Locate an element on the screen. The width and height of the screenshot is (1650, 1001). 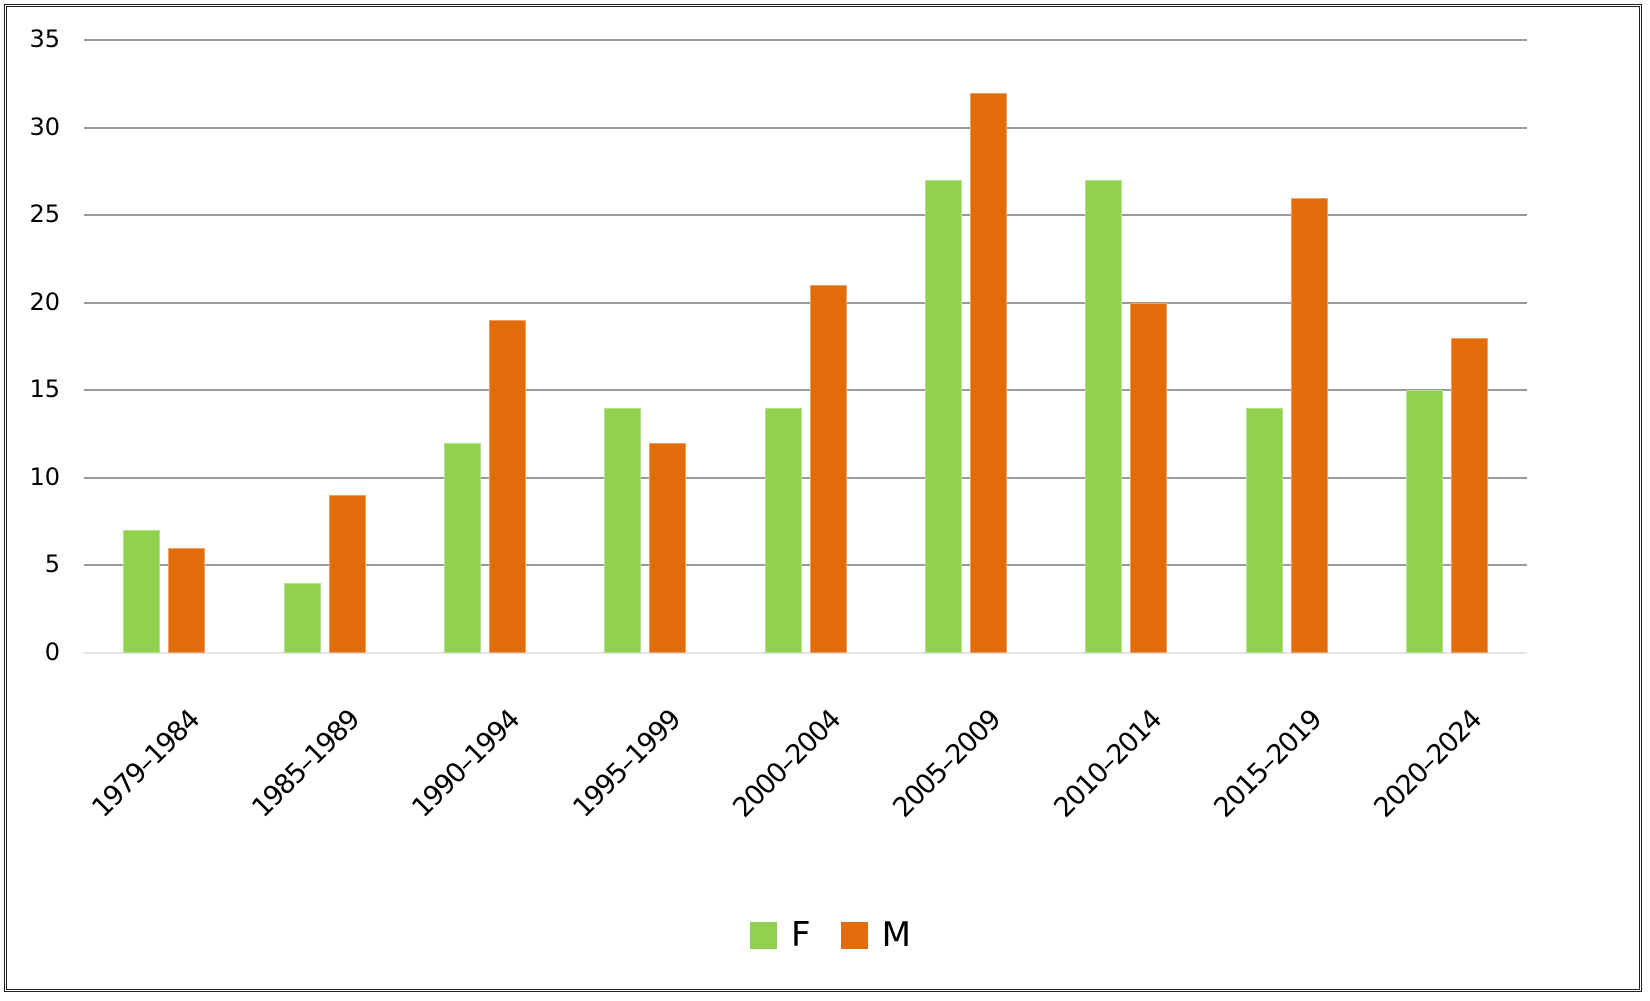
legend-label-m: M is located at coordinates (896, 935).